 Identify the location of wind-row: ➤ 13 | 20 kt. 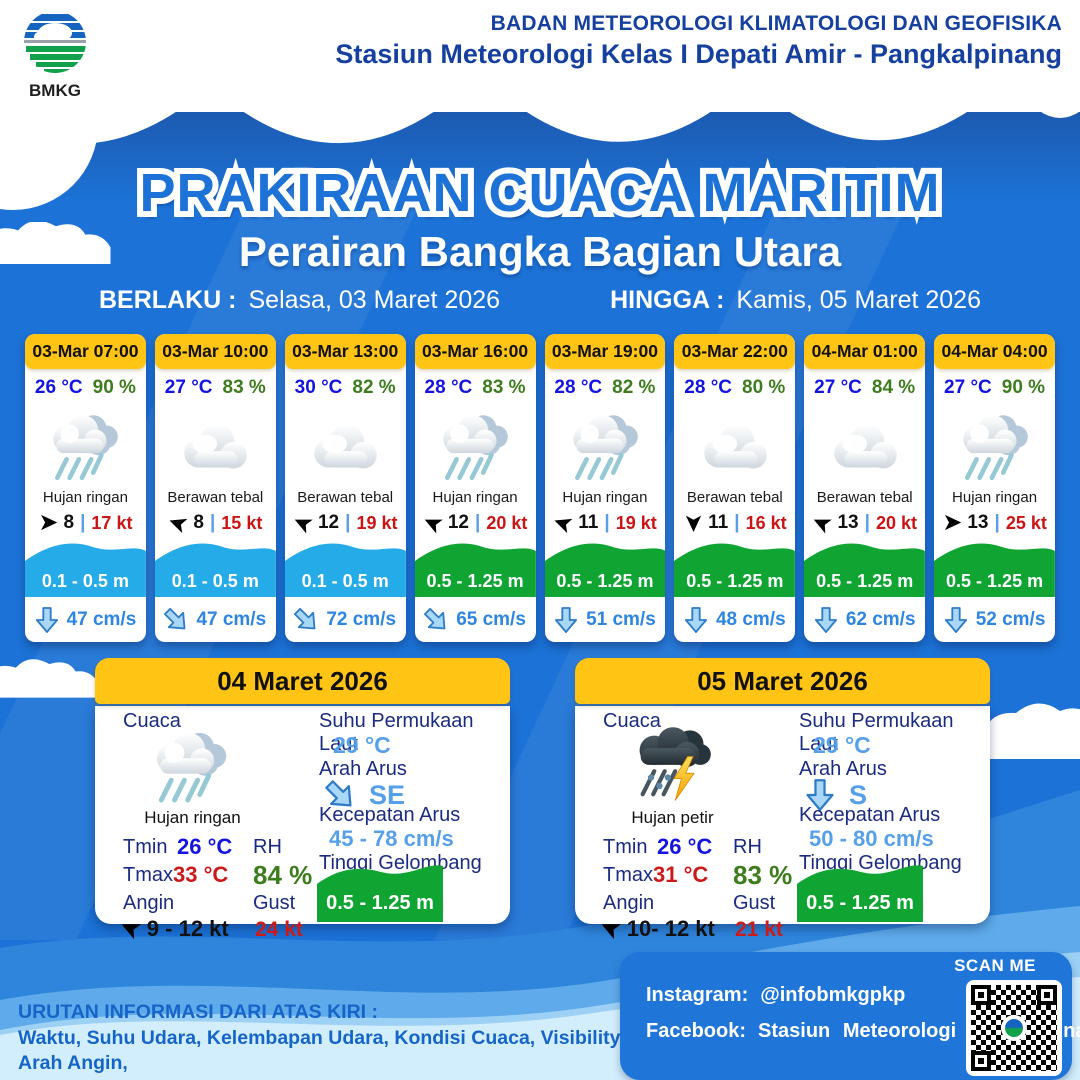
(862, 523).